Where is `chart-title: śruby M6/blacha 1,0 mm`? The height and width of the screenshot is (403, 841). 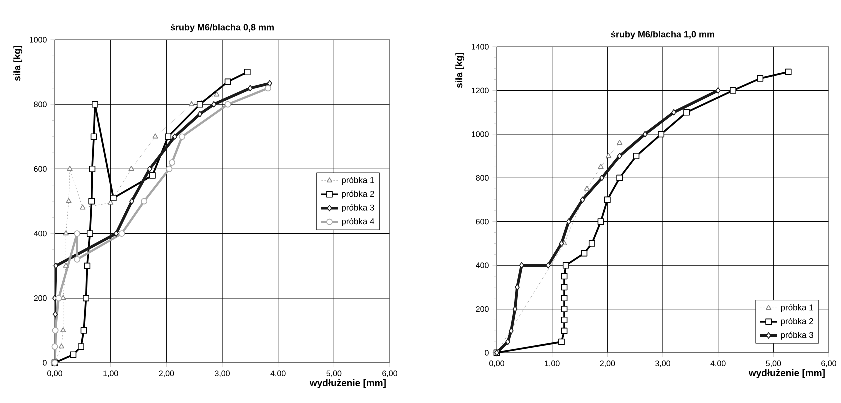
chart-title: śruby M6/blacha 1,0 mm is located at coordinates (662, 35).